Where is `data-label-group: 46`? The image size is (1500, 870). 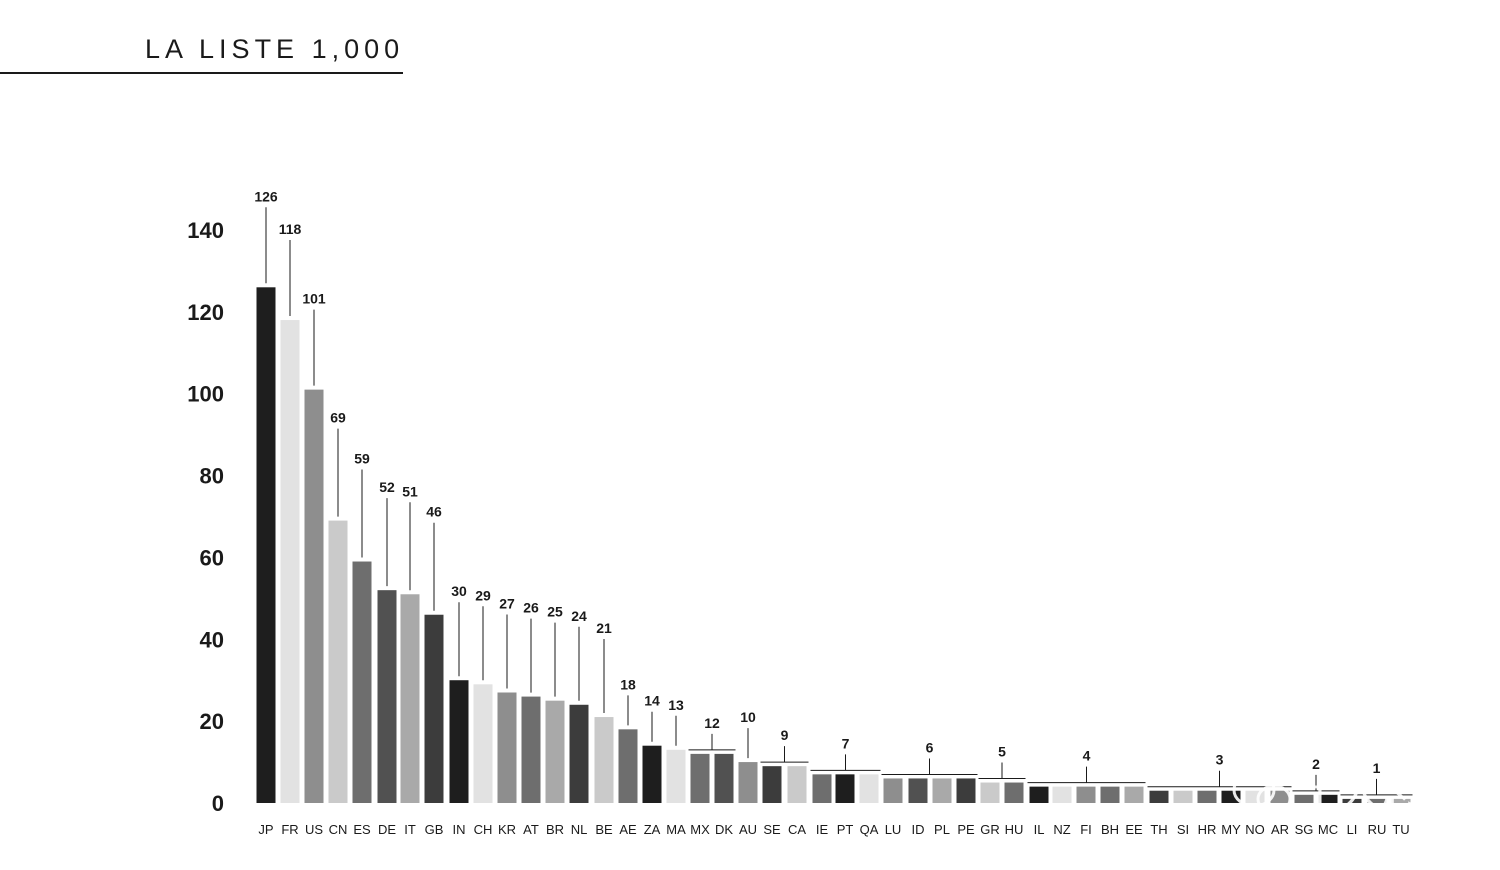 data-label-group: 46 is located at coordinates (434, 557).